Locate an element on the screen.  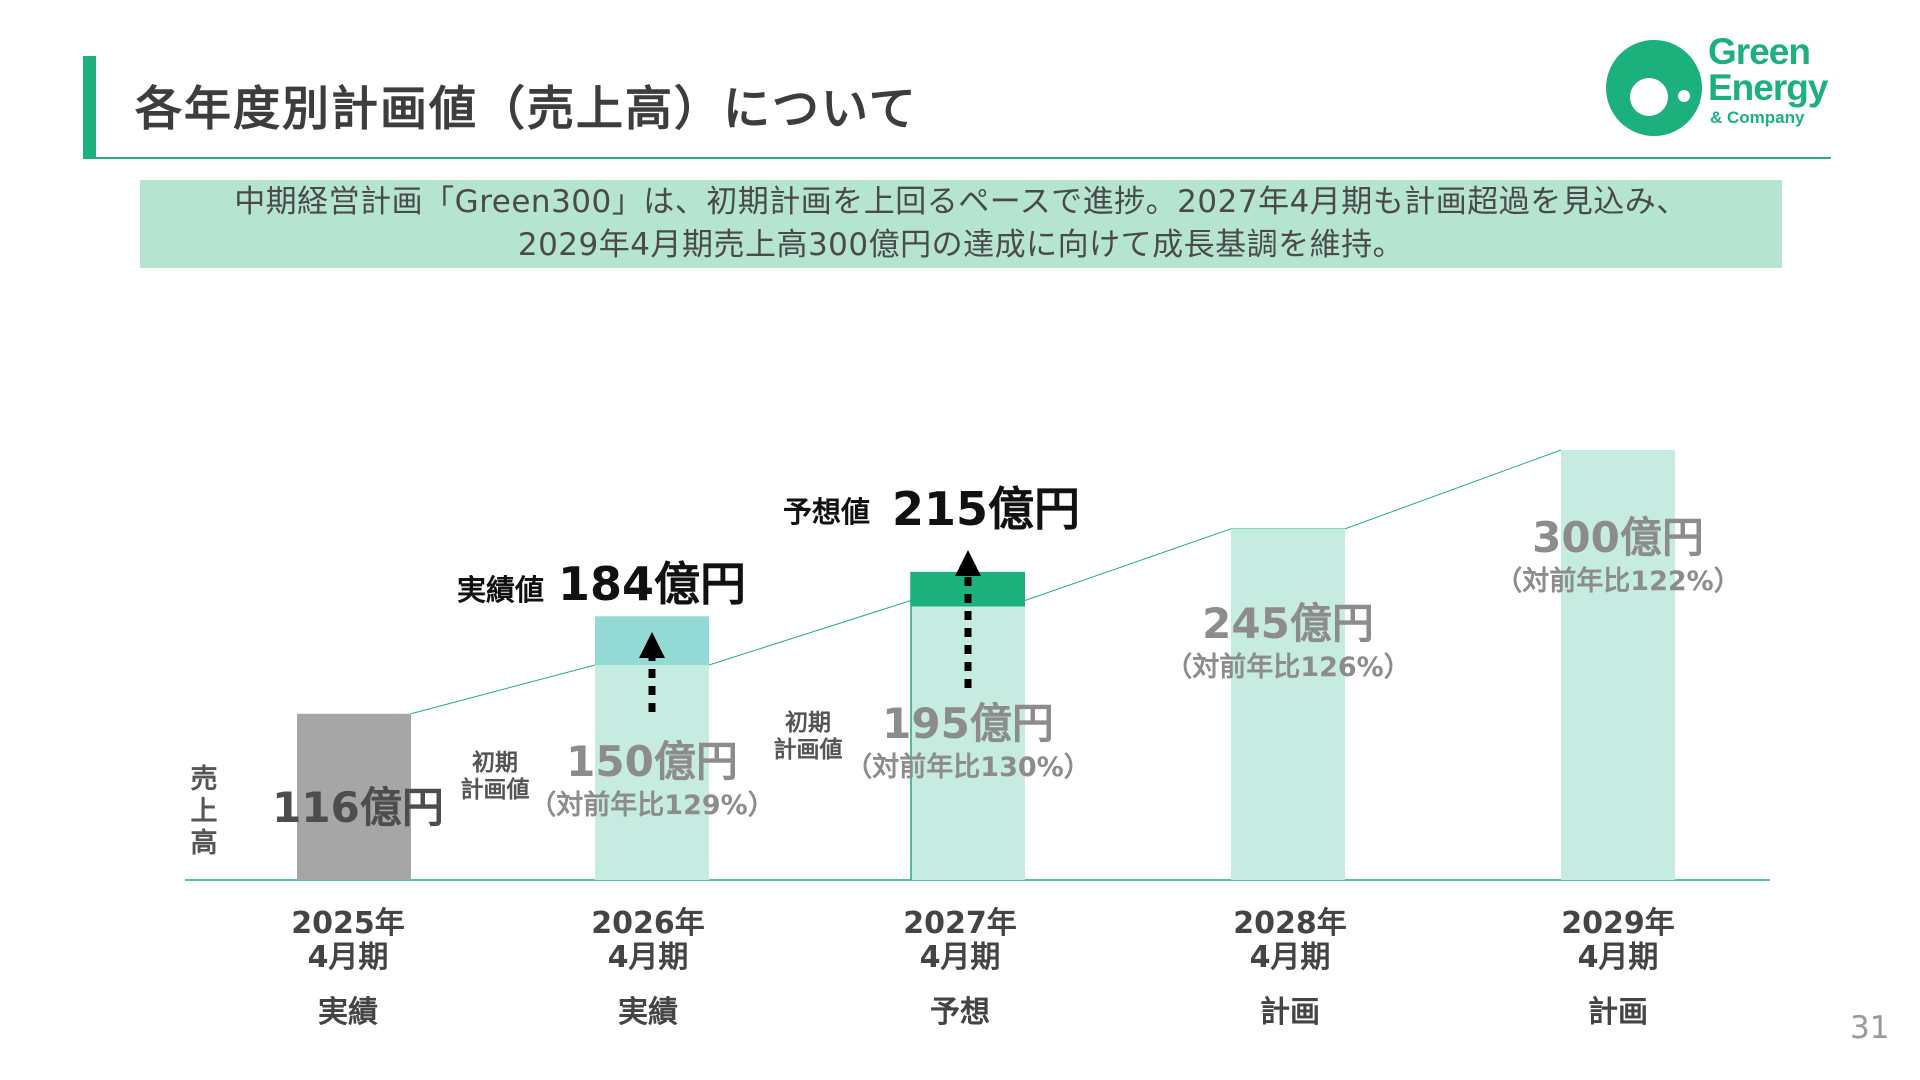
value-actual-2026: 184億円 is located at coordinates (652, 584).